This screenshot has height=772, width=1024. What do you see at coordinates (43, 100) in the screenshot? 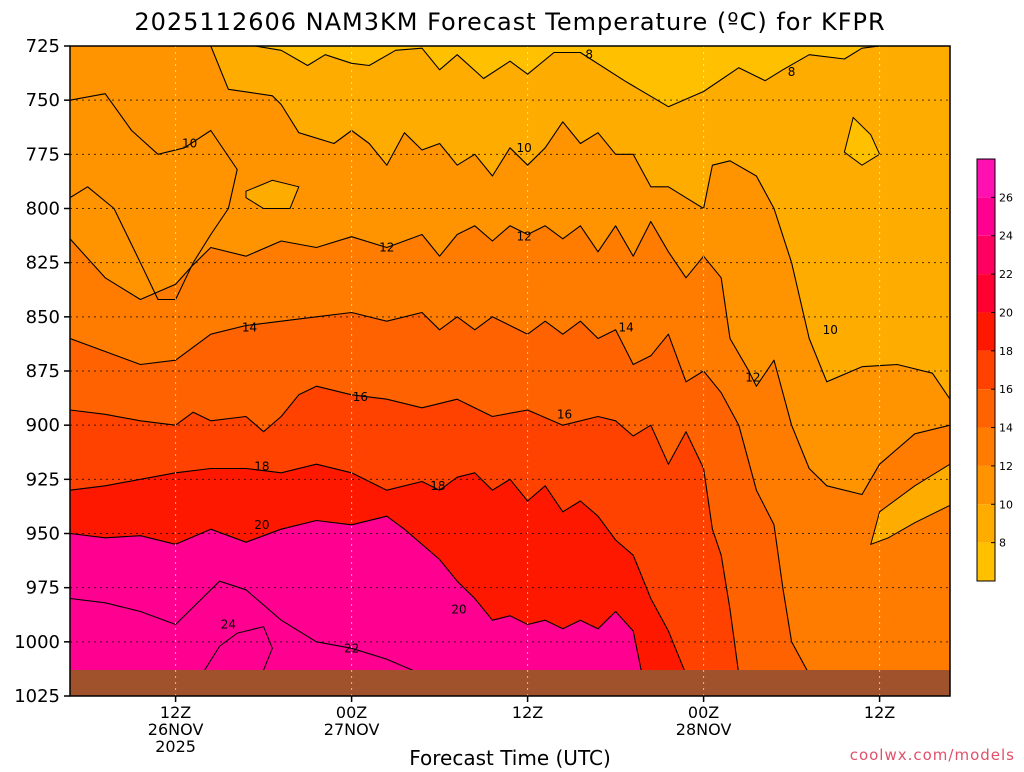
I see `y-tick-label: 750` at bounding box center [43, 100].